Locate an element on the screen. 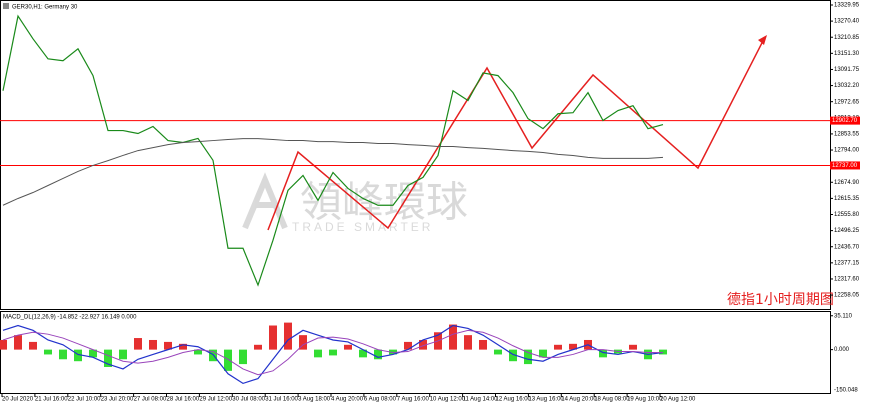  y-tick-label: 12615.35 is located at coordinates (847, 199).